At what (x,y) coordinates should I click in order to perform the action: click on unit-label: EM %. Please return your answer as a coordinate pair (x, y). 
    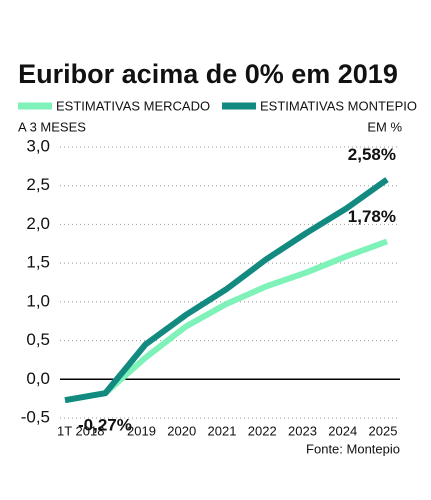
    Looking at the image, I should click on (384, 126).